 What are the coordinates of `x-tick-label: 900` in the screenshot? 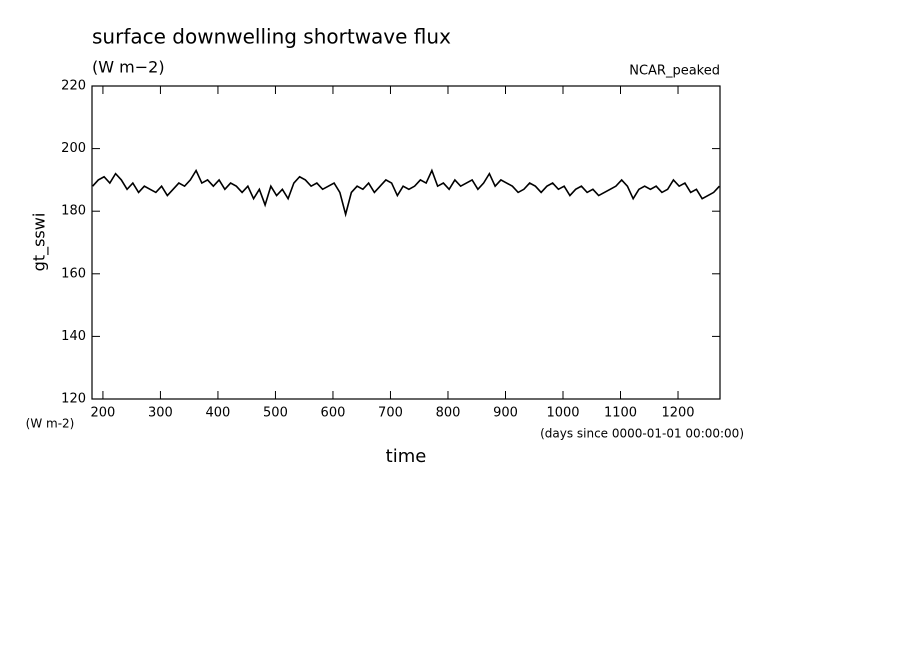 It's located at (505, 413).